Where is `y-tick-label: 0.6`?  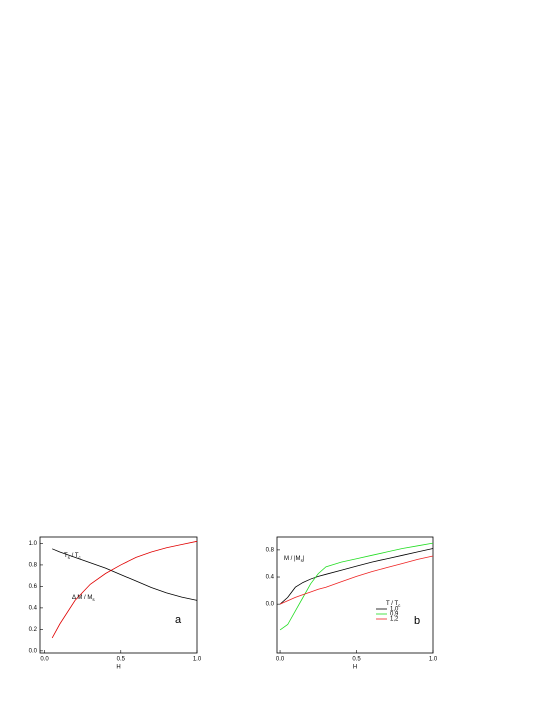 y-tick-label: 0.6 is located at coordinates (33, 587).